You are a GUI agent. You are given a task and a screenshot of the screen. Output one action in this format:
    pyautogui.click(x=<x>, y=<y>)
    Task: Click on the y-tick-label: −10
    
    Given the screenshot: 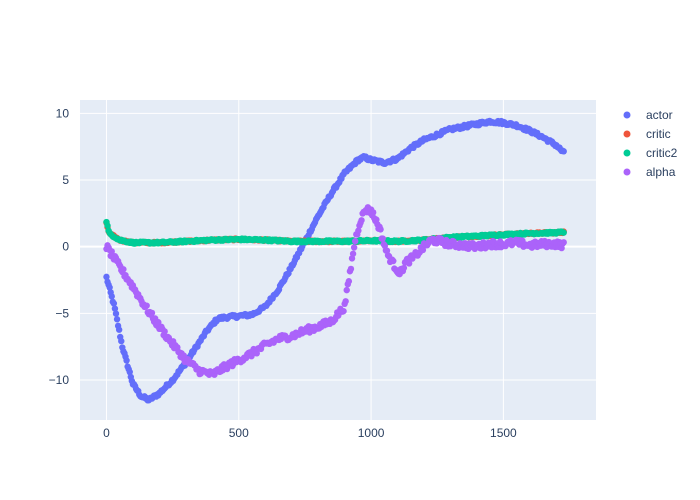 What is the action you would take?
    pyautogui.click(x=59, y=380)
    